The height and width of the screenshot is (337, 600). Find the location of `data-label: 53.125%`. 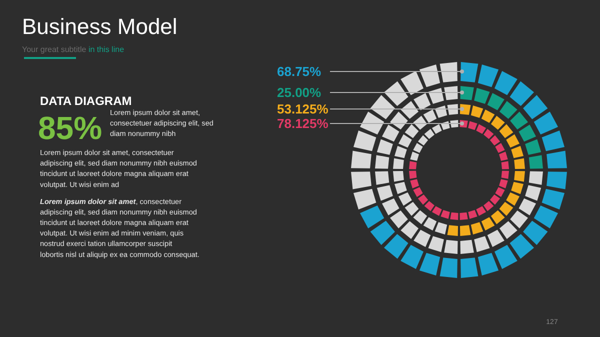

data-label: 53.125% is located at coordinates (303, 109).